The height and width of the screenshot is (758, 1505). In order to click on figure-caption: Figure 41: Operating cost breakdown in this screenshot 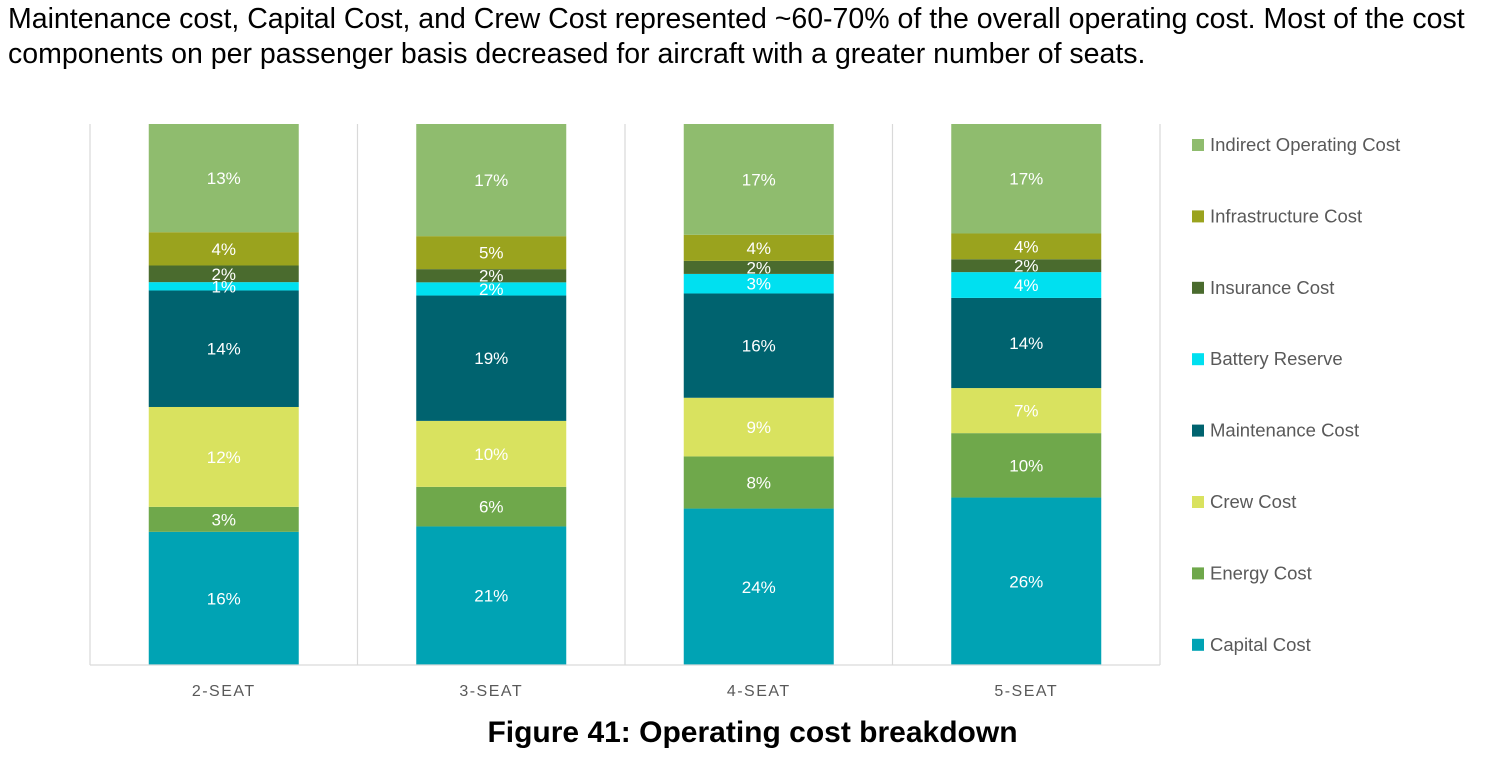, I will do `click(752, 732)`.